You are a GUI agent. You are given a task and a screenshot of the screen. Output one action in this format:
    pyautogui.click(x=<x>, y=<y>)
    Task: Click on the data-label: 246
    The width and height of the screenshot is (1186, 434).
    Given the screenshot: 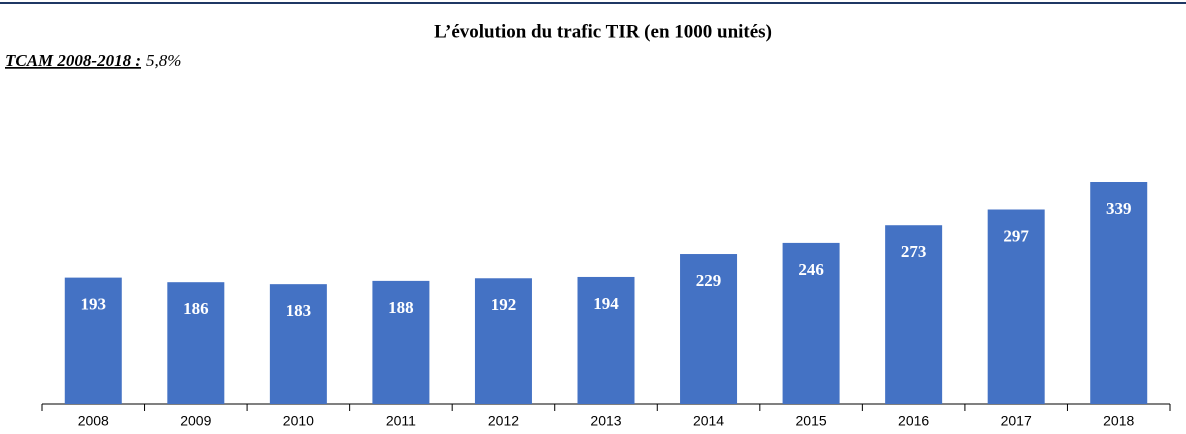 What is the action you would take?
    pyautogui.click(x=811, y=269)
    